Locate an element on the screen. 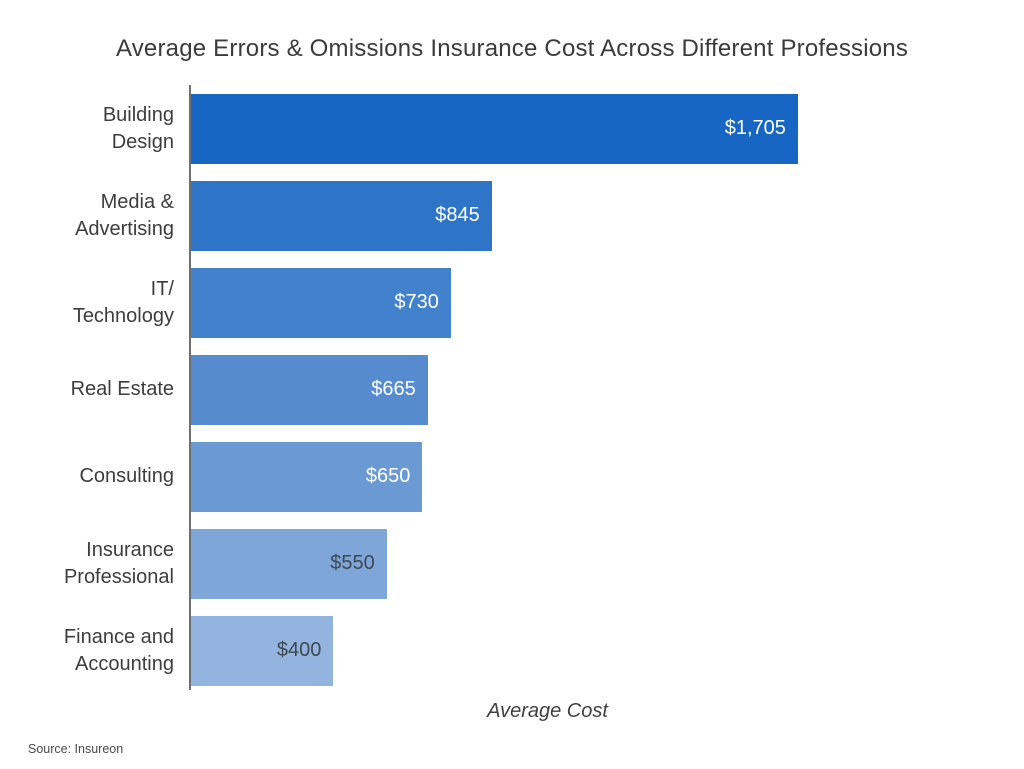 This screenshot has width=1024, height=769. bar-4: $665 is located at coordinates (309, 389).